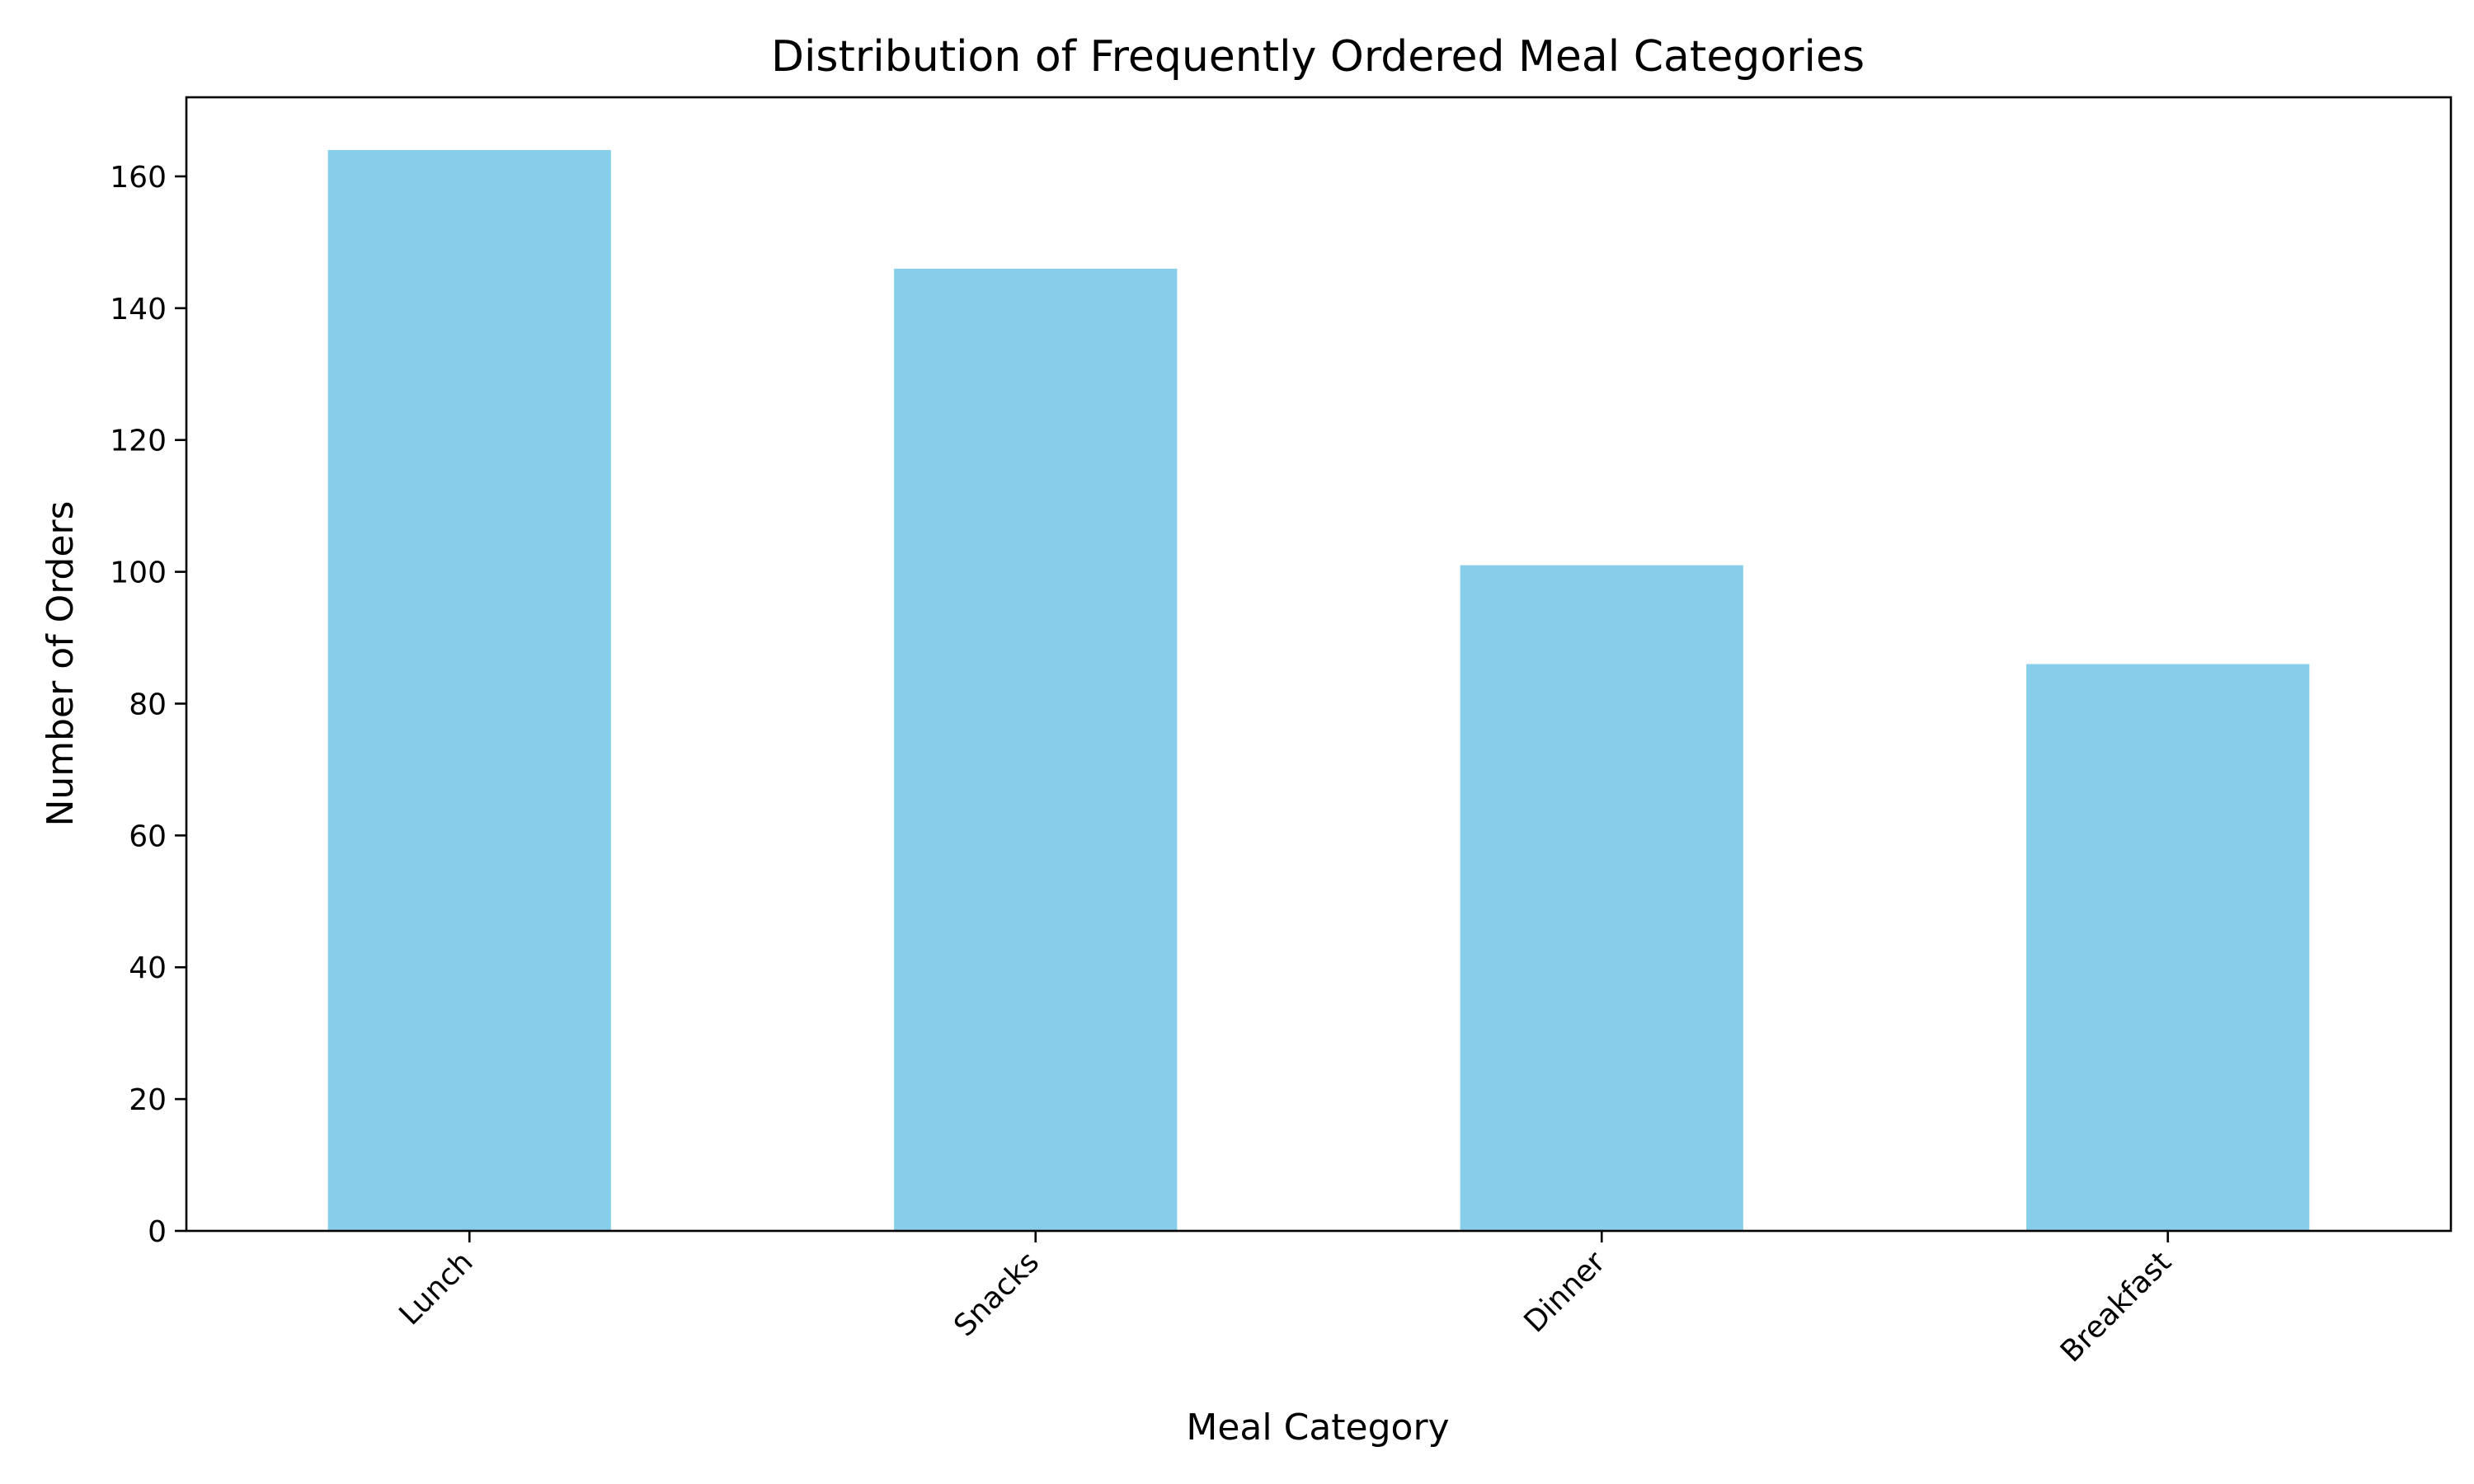  What do you see at coordinates (61, 663) in the screenshot?
I see `y-axis-label: Number of Orders` at bounding box center [61, 663].